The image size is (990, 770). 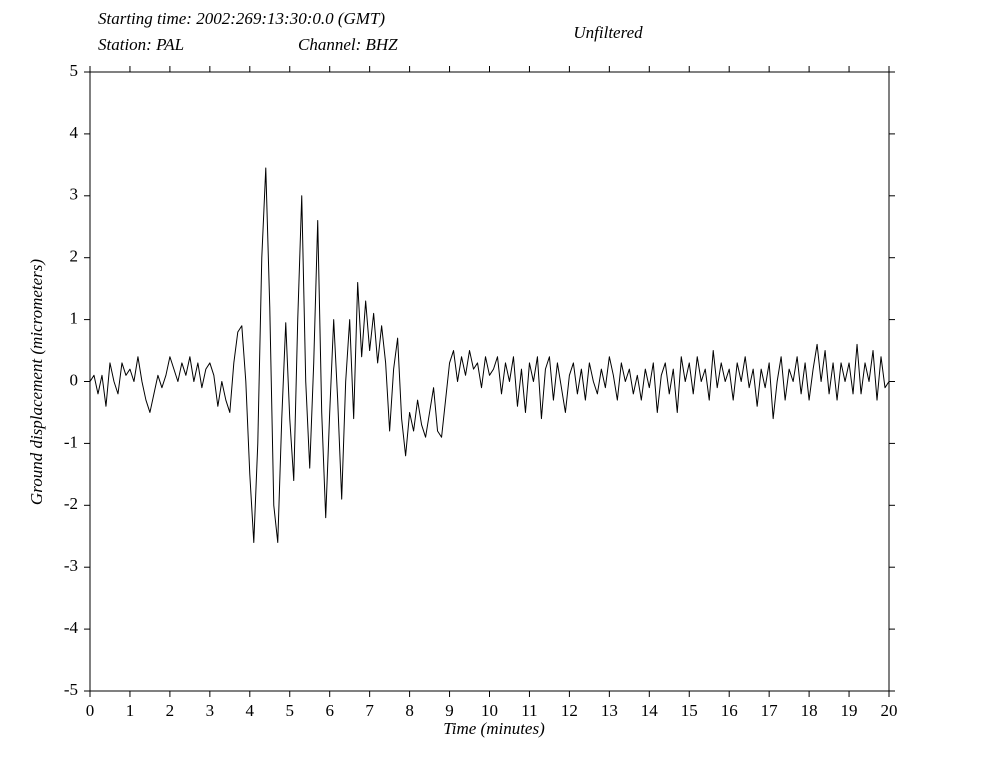 I want to click on x-tick-label: 9, so click(x=449, y=710).